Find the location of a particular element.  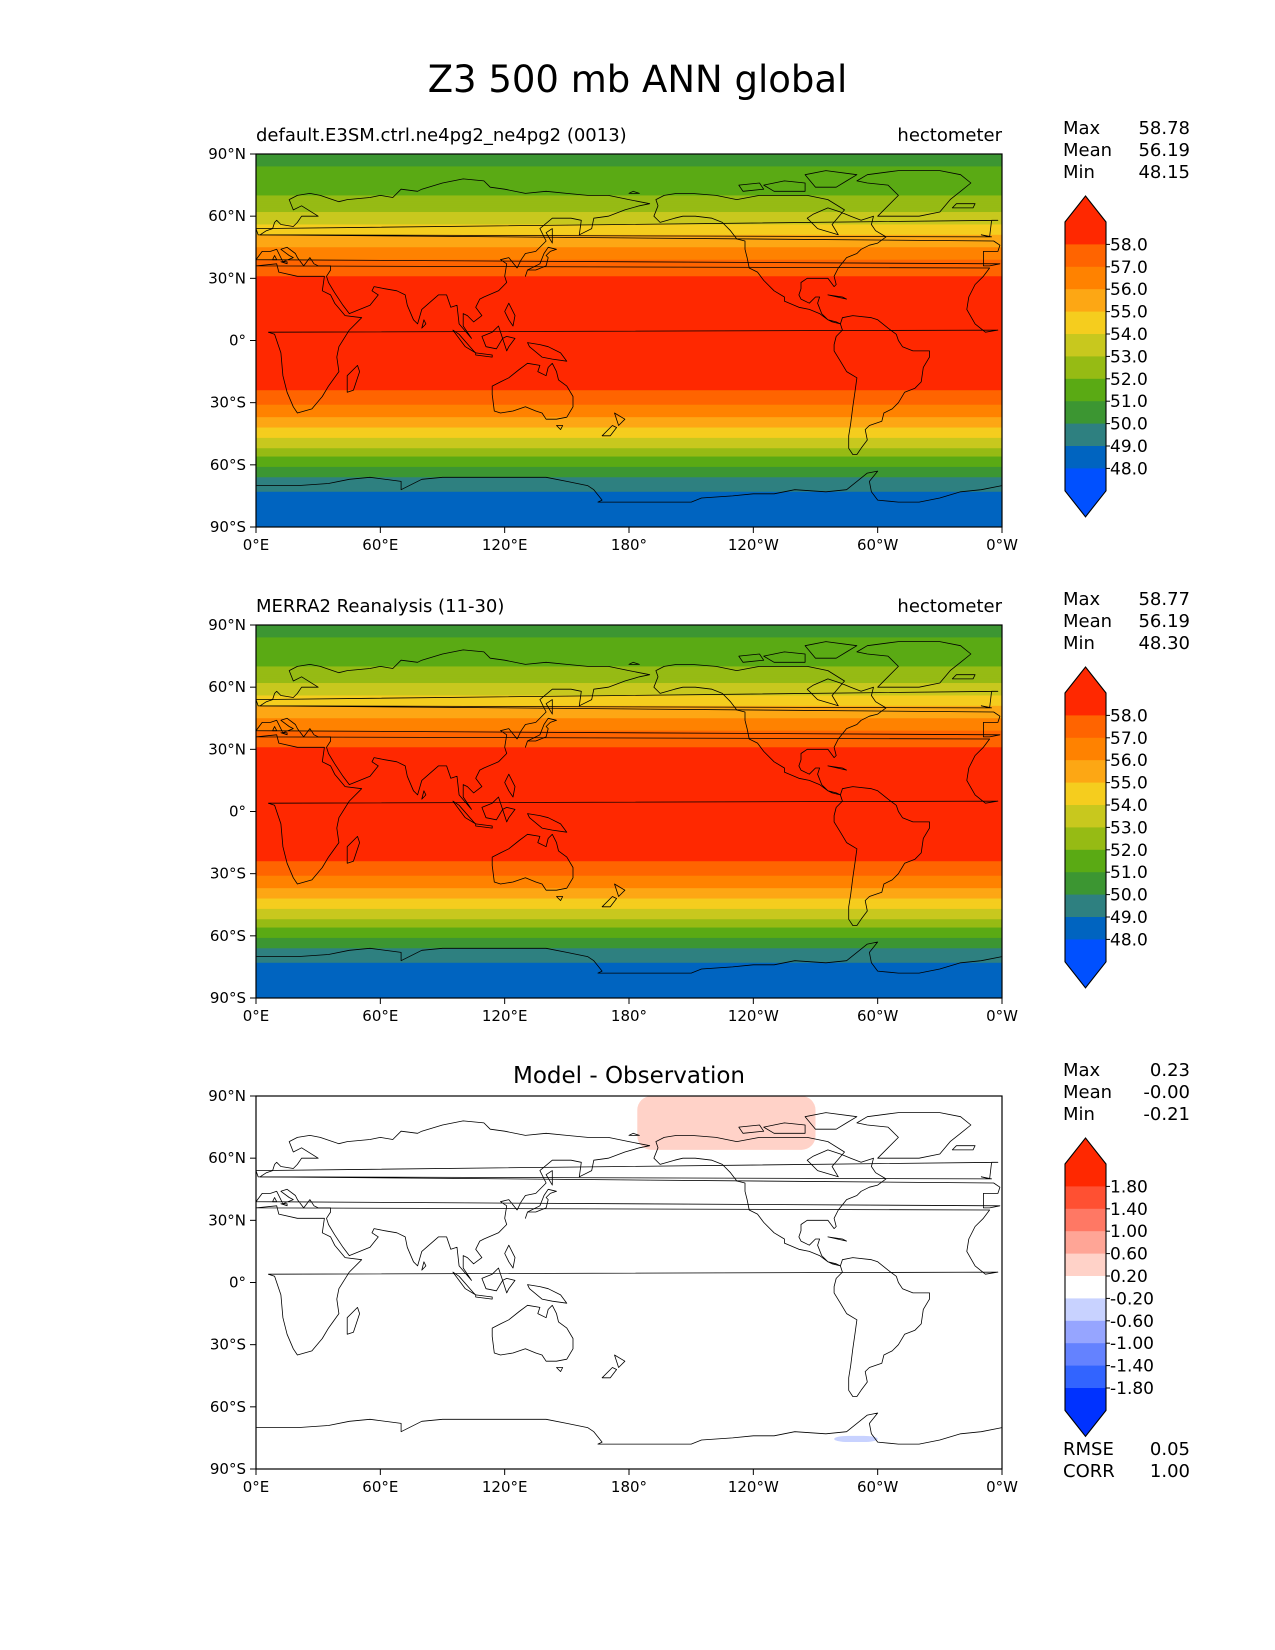

colorbar-extend-bottom is located at coordinates (1085, 503).